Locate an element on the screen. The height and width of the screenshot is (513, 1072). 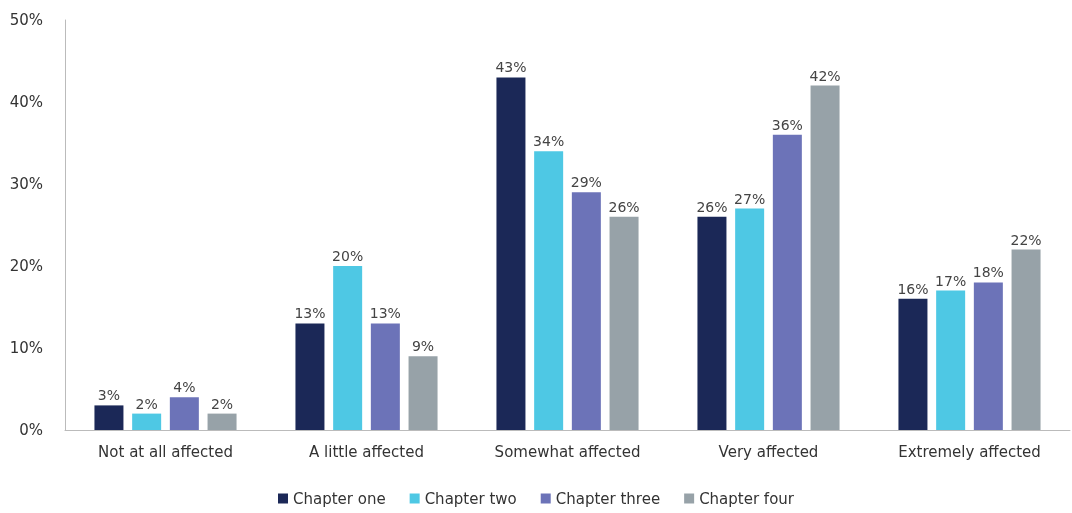
y-tick-label: 30% is located at coordinates (26, 184).